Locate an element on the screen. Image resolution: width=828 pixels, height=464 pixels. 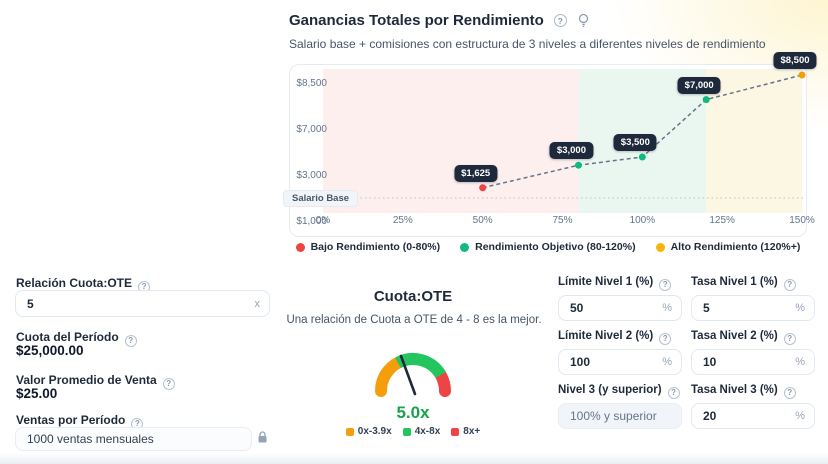
sales-period-fieldbox is located at coordinates (133, 439).